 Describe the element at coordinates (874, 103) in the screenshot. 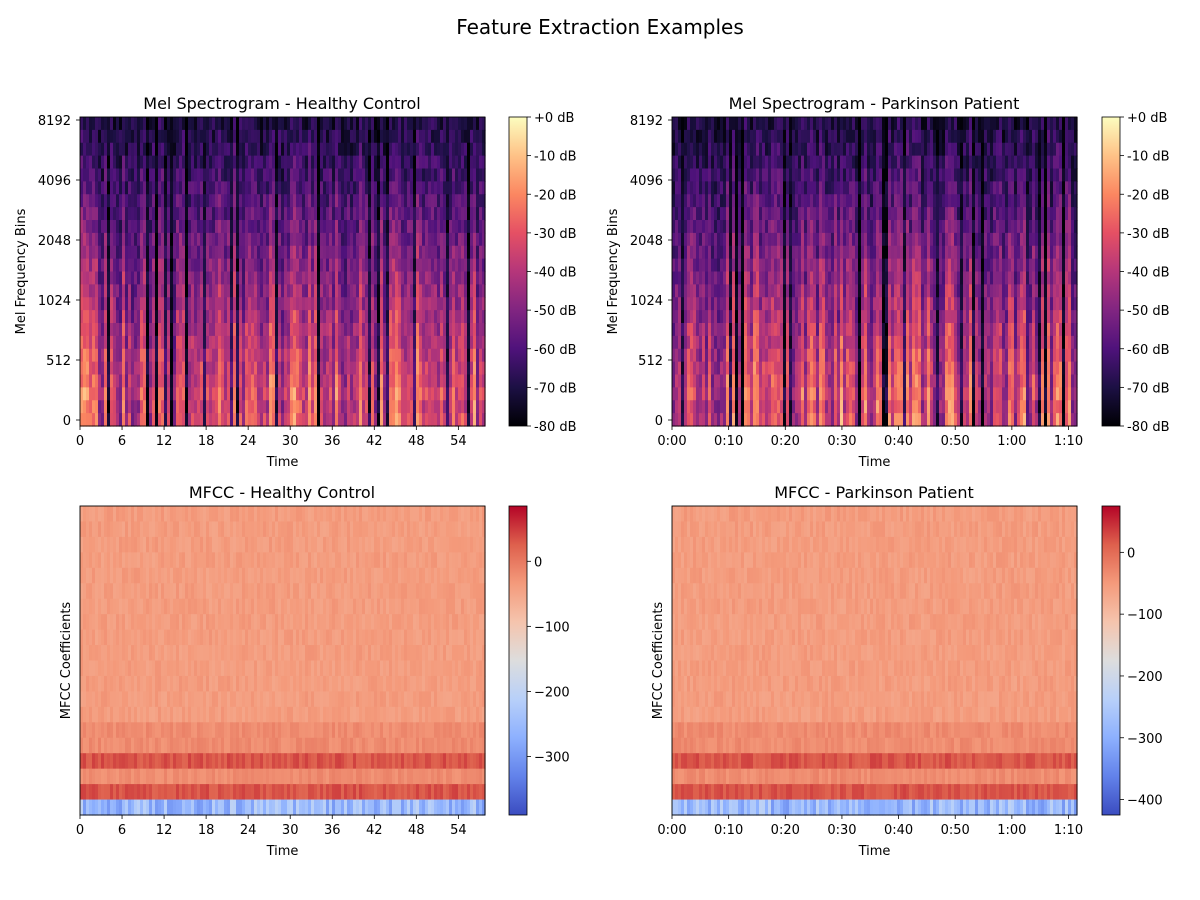

I see `panel-title: Mel Spectrogram - Parkinson Patient` at that location.